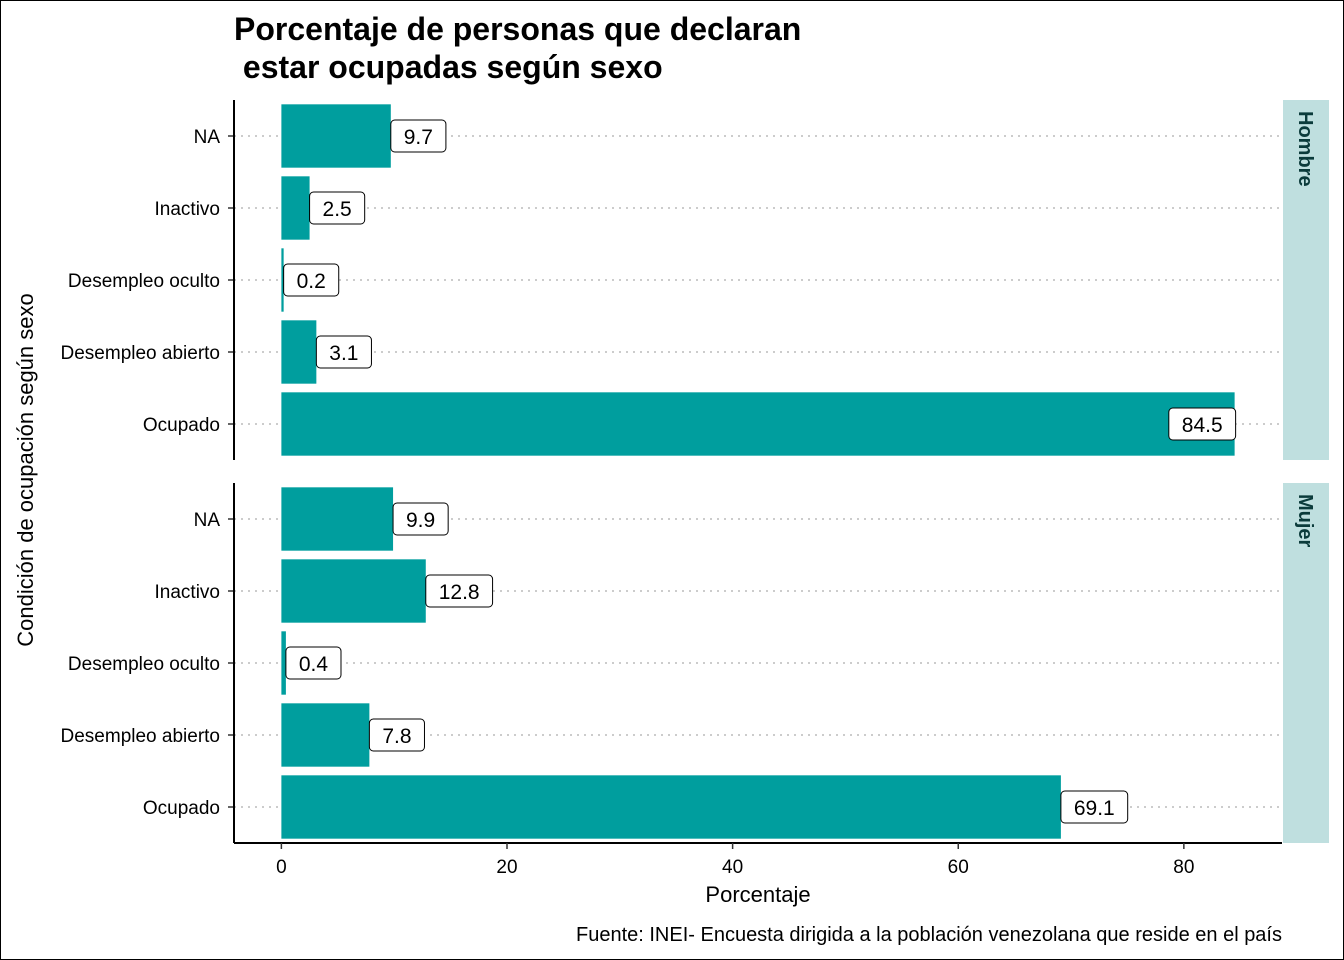  Describe the element at coordinates (1305, 521) in the screenshot. I see `facet-strip-label: Mujer` at that location.